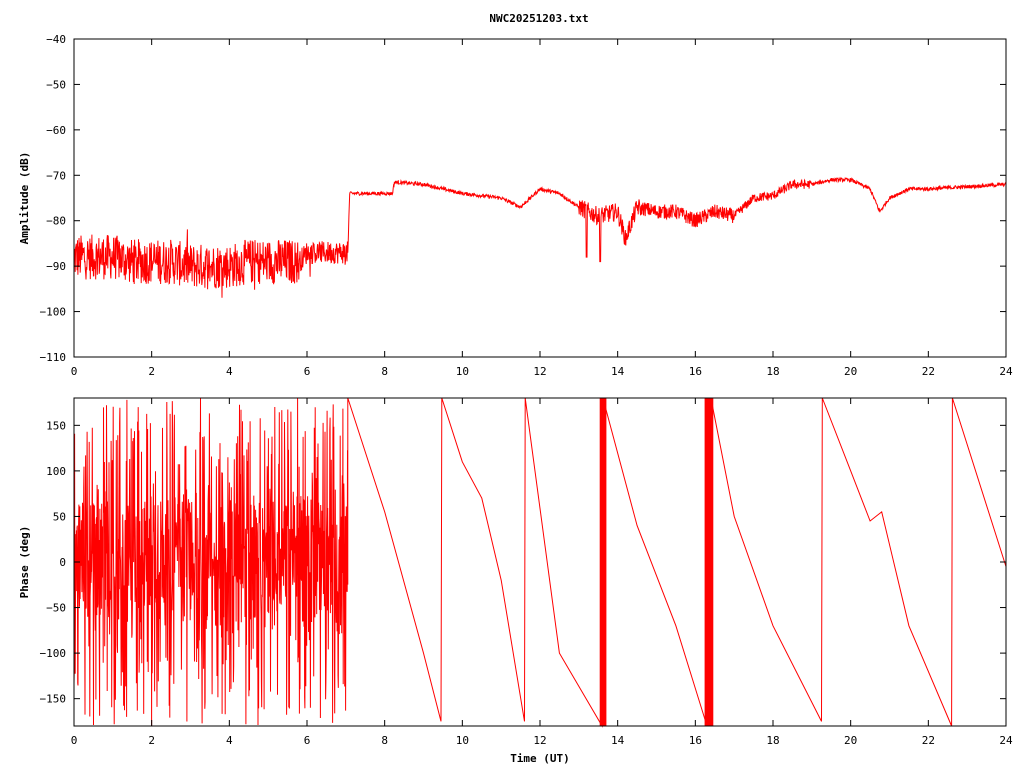 This screenshot has width=1024, height=768. Describe the element at coordinates (56, 39) in the screenshot. I see `amplitude-y-tick-label: −40` at that location.